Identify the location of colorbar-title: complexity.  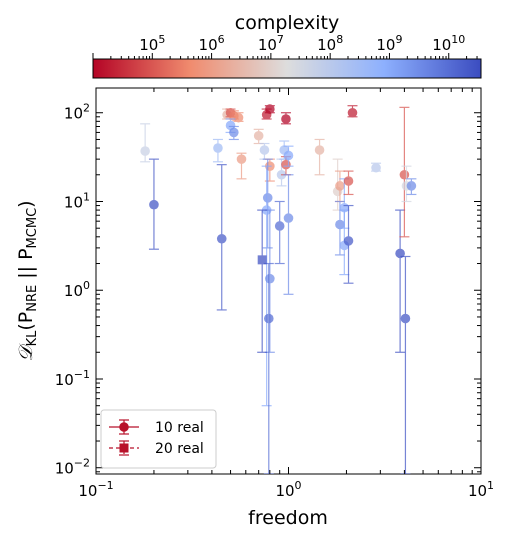
(287, 23).